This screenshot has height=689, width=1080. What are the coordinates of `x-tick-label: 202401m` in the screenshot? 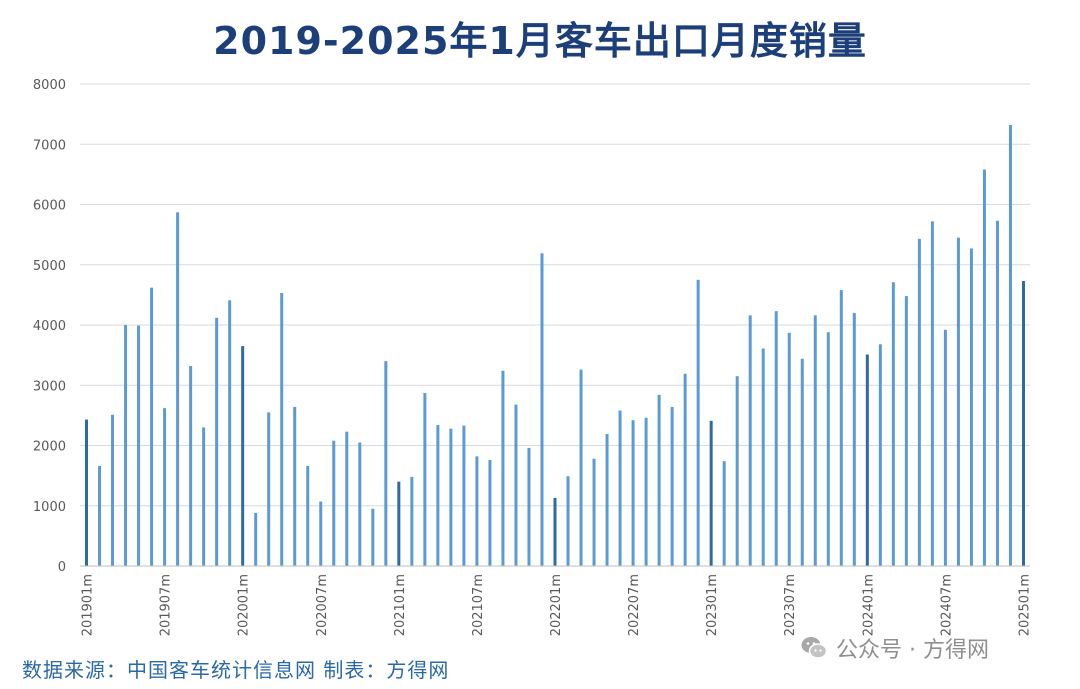 It's located at (868, 605).